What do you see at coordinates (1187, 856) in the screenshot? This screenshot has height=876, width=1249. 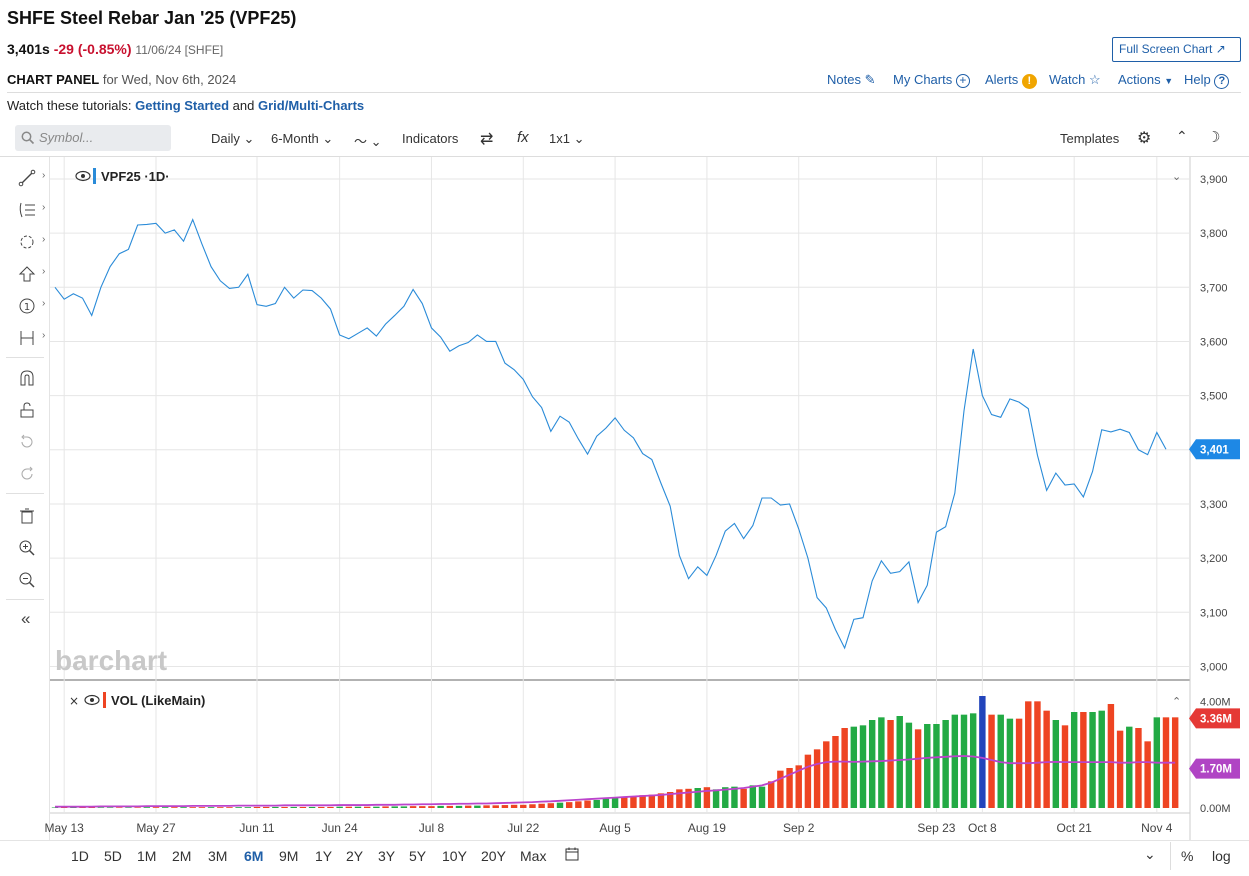 I see `percent-toggle: %` at bounding box center [1187, 856].